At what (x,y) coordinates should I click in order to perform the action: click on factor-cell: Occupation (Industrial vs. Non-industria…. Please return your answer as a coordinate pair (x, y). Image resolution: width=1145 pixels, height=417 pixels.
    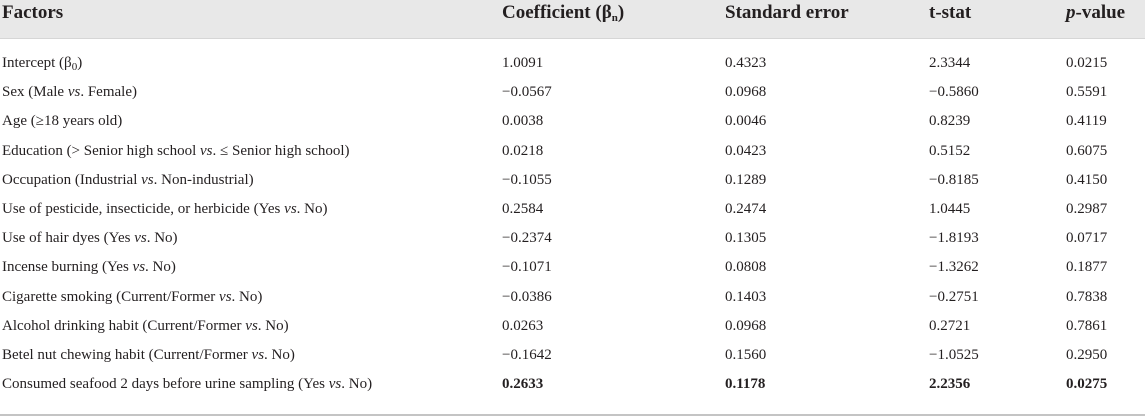
    Looking at the image, I should click on (128, 180).